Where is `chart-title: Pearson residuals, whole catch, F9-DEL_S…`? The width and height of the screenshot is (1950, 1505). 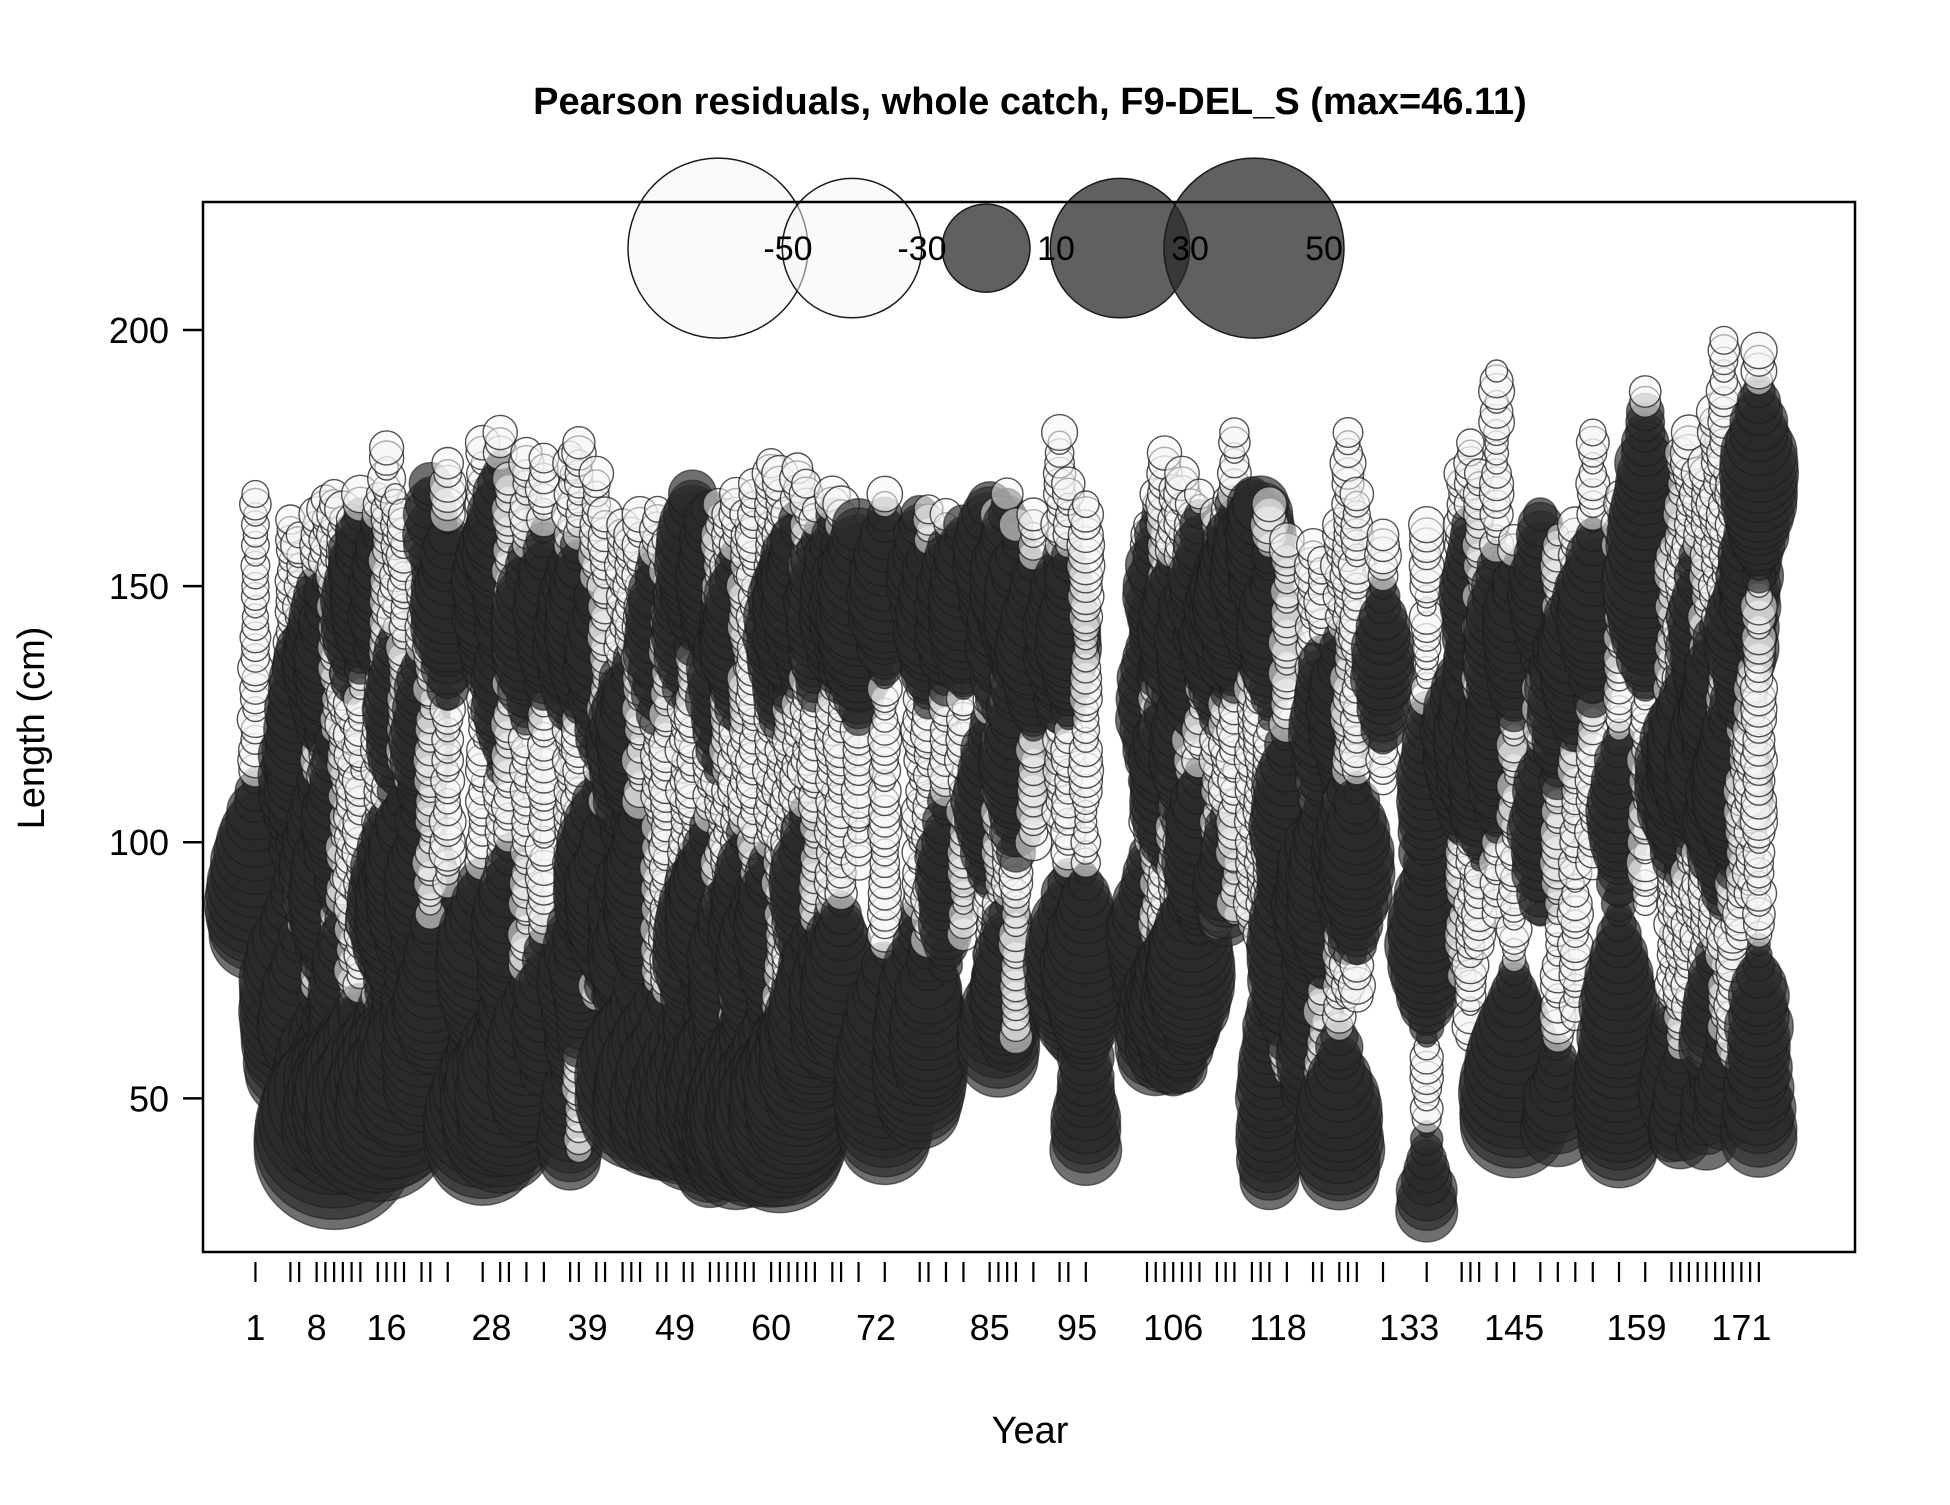
chart-title: Pearson residuals, whole catch, F9-DEL_S… is located at coordinates (1030, 102).